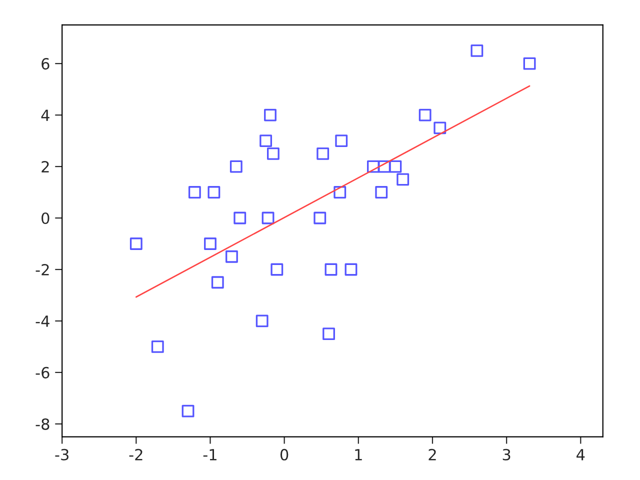 This screenshot has width=640, height=480. Describe the element at coordinates (358, 454) in the screenshot. I see `x-tick-label: 1` at that location.